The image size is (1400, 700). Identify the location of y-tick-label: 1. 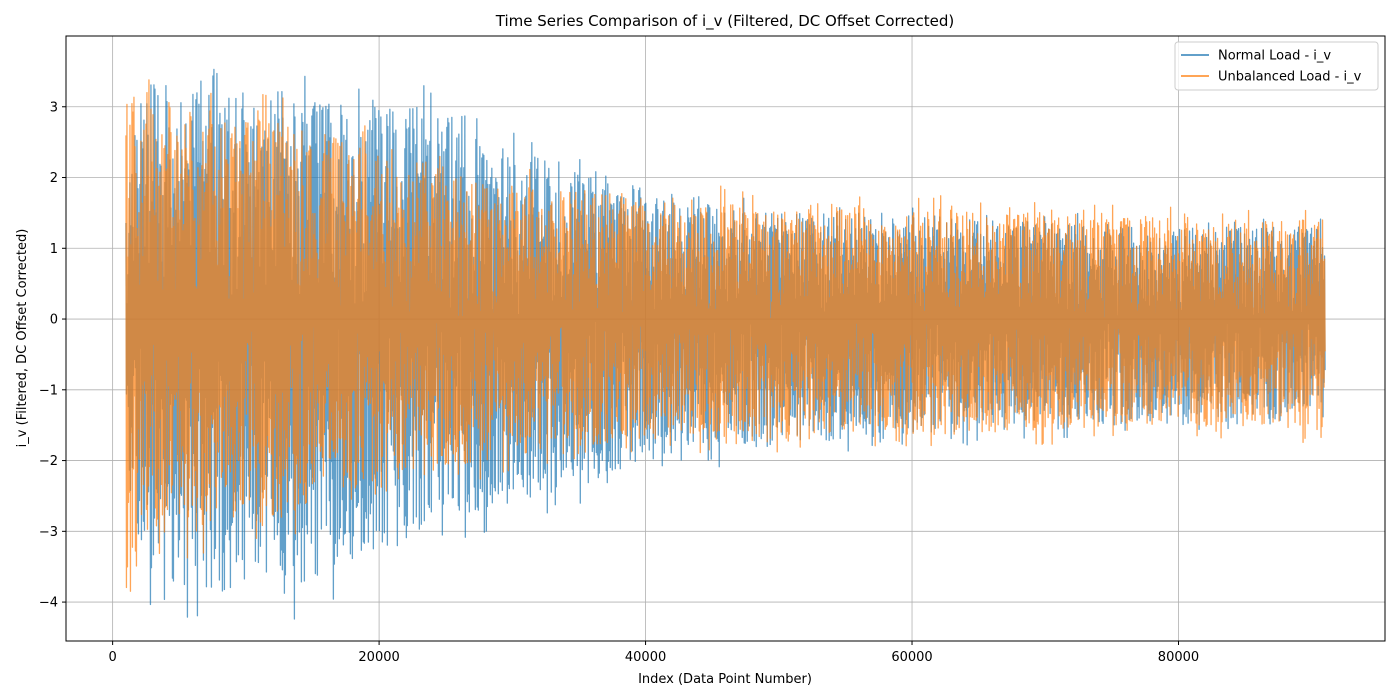
(54, 249).